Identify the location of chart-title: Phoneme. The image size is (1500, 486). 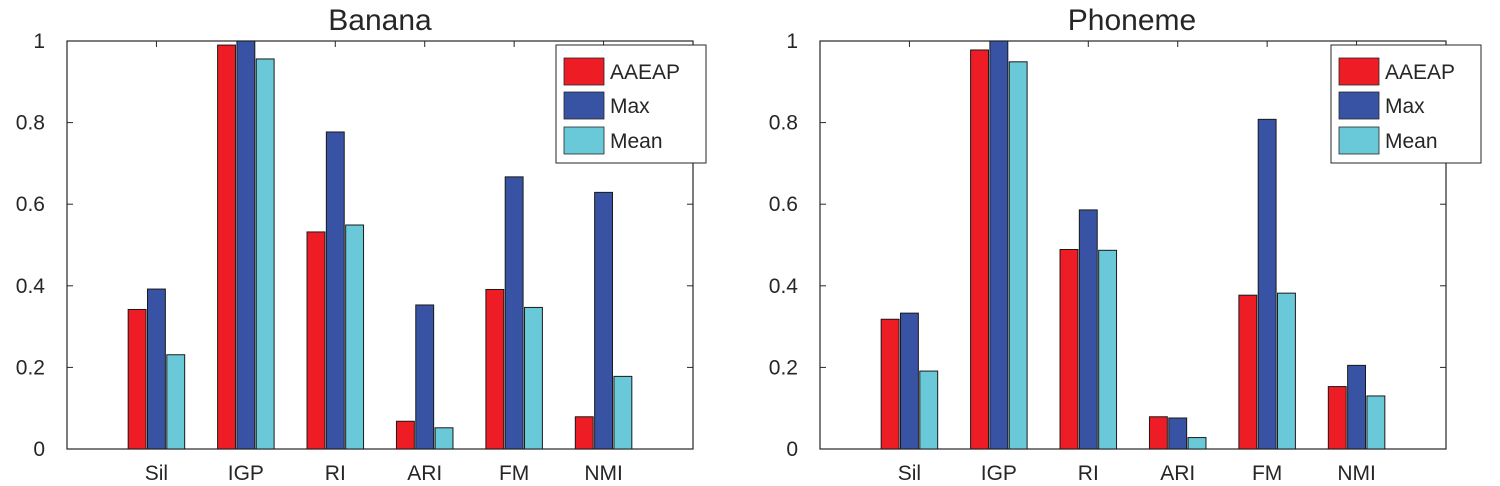
(1132, 20).